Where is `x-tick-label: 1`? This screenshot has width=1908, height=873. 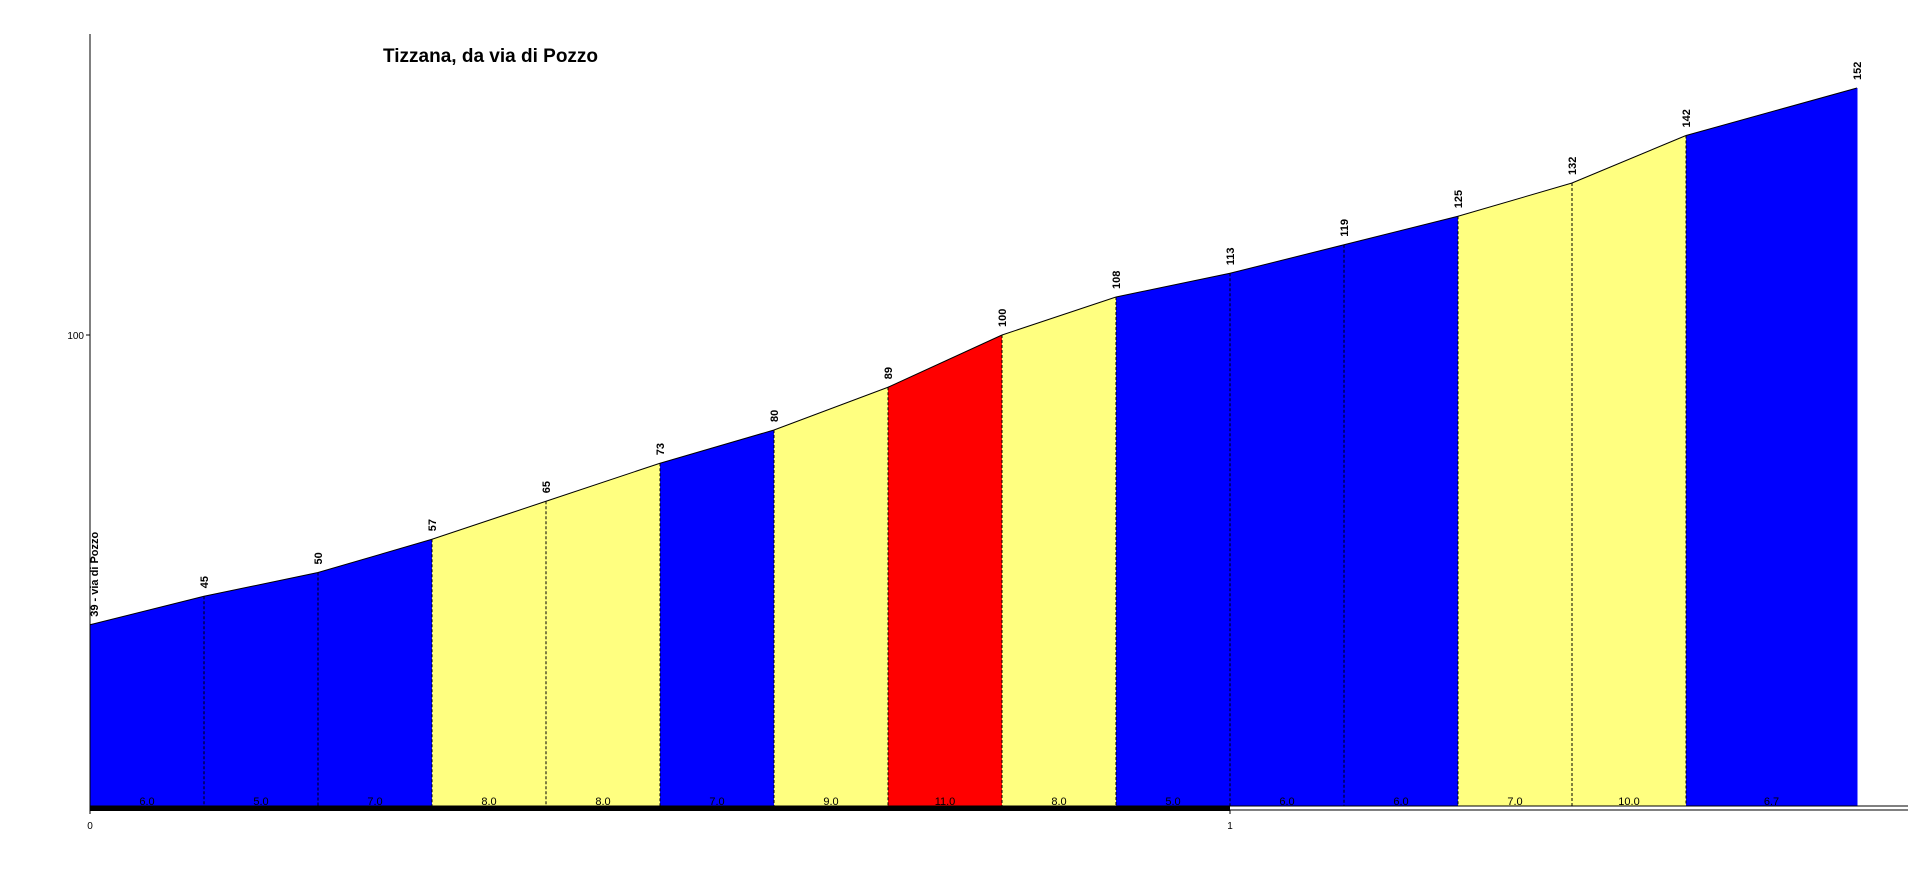
x-tick-label: 1 is located at coordinates (1230, 826).